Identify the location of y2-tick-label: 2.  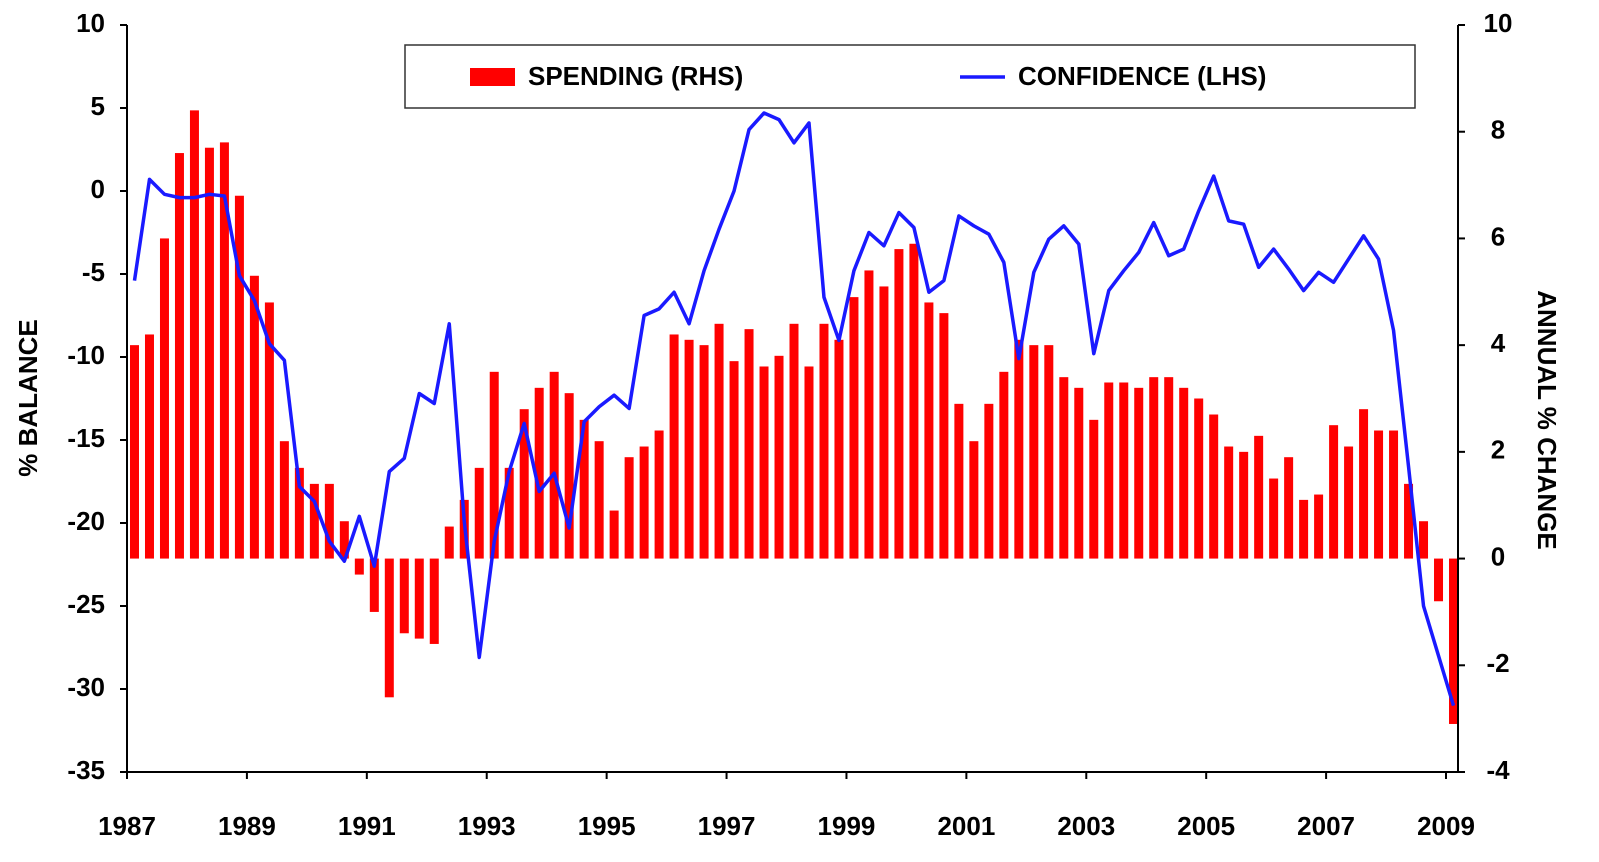
(1498, 450).